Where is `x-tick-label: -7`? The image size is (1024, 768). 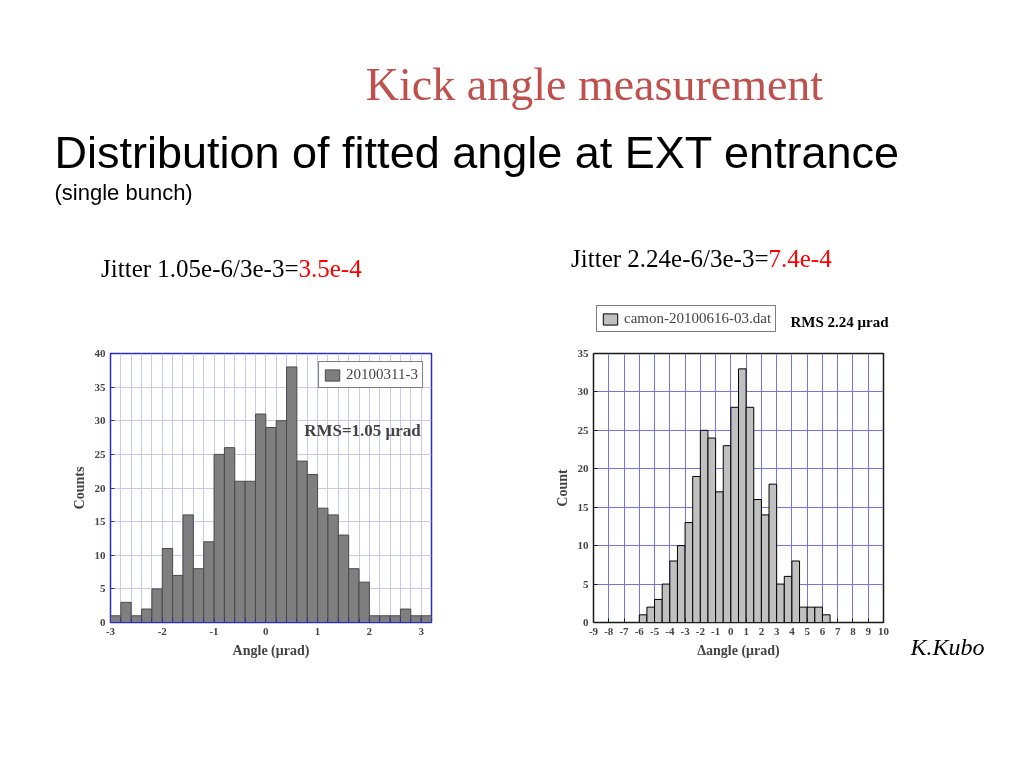 x-tick-label: -7 is located at coordinates (624, 630).